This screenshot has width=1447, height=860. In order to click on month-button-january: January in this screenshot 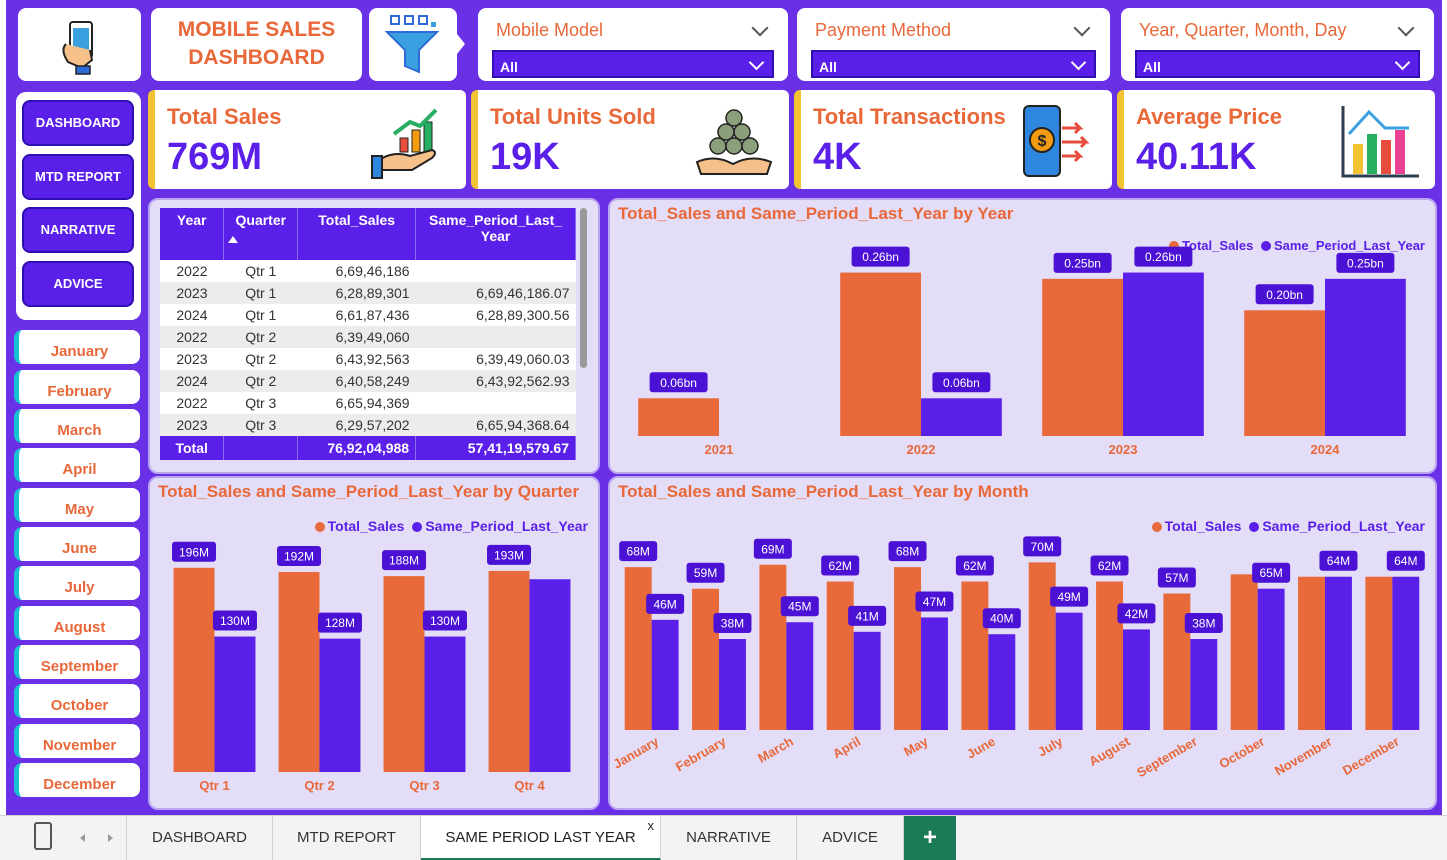, I will do `click(77, 347)`.